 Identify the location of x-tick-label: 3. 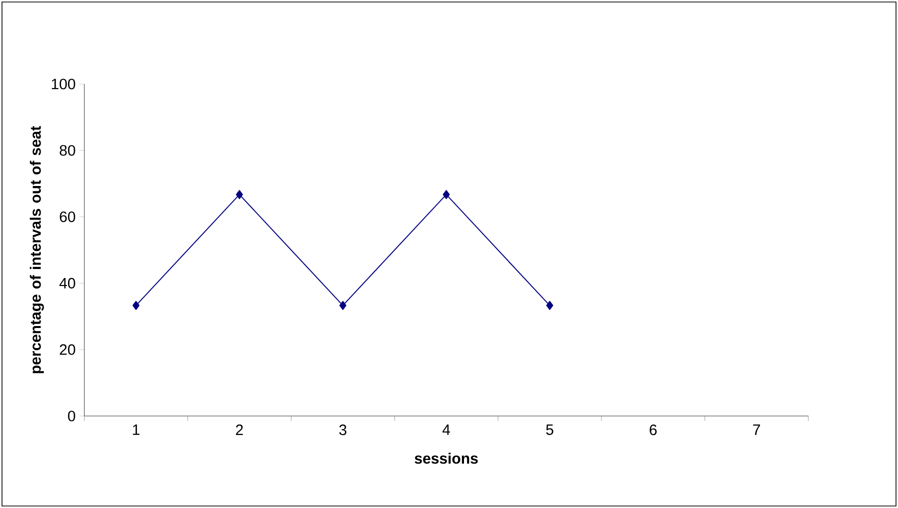
(342, 430).